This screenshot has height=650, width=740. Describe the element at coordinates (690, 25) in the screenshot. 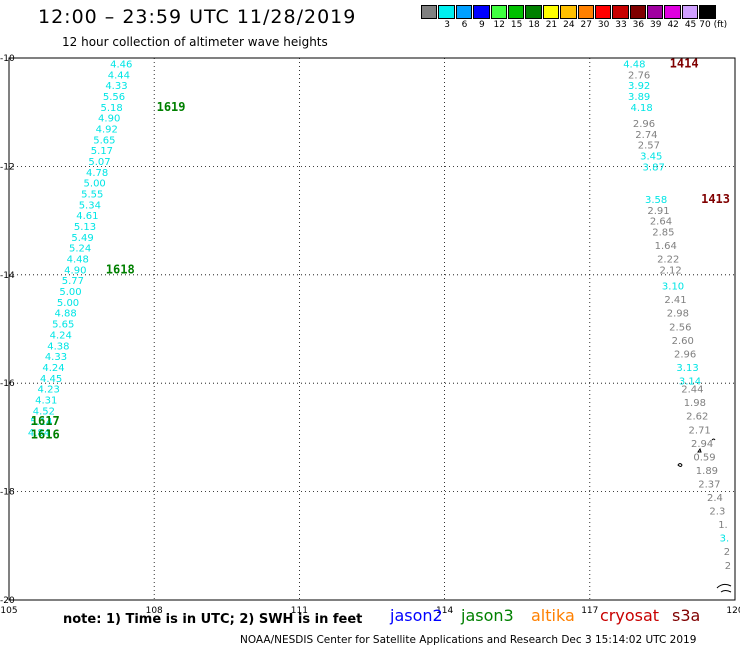

I see `scale-label: 45` at that location.